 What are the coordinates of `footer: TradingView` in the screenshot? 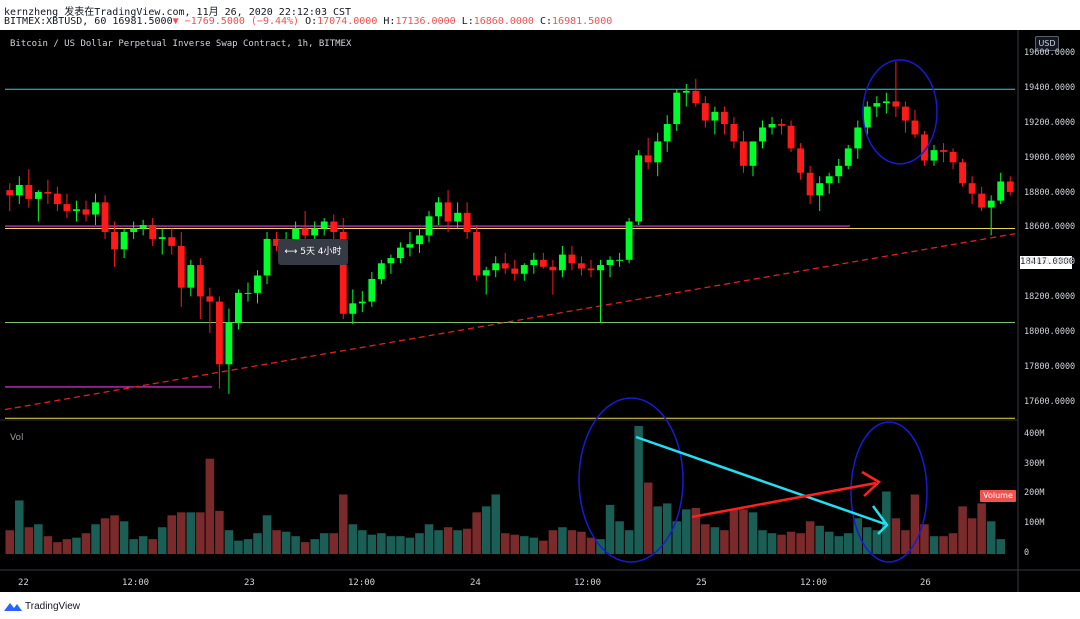 It's located at (42, 606).